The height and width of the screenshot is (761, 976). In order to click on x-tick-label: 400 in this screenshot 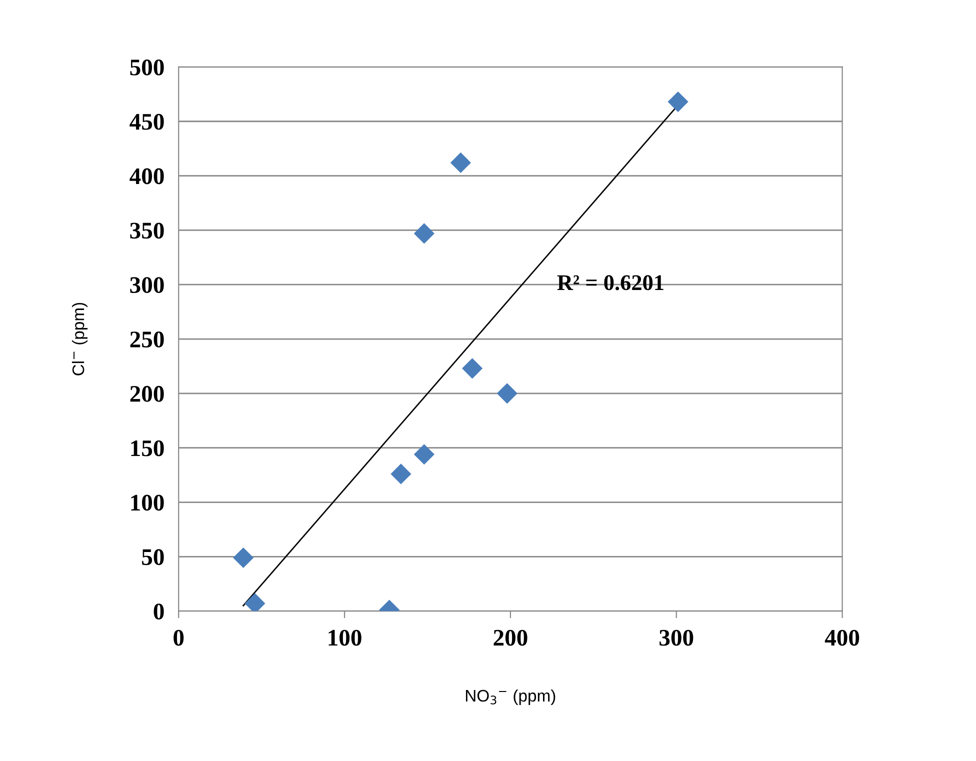, I will do `click(842, 638)`.